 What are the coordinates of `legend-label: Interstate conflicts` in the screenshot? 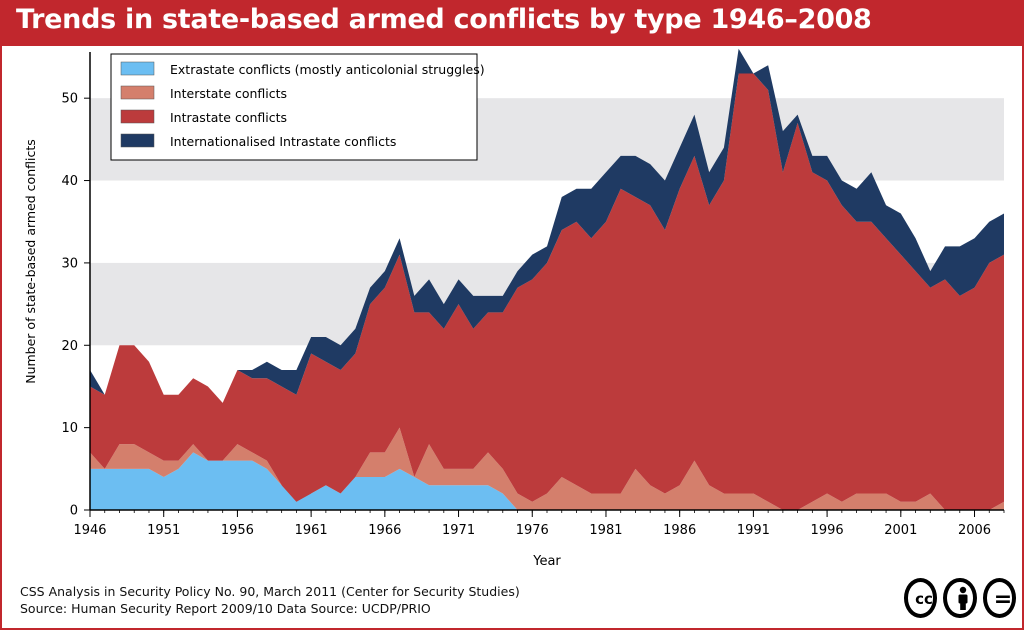 It's located at (228, 93).